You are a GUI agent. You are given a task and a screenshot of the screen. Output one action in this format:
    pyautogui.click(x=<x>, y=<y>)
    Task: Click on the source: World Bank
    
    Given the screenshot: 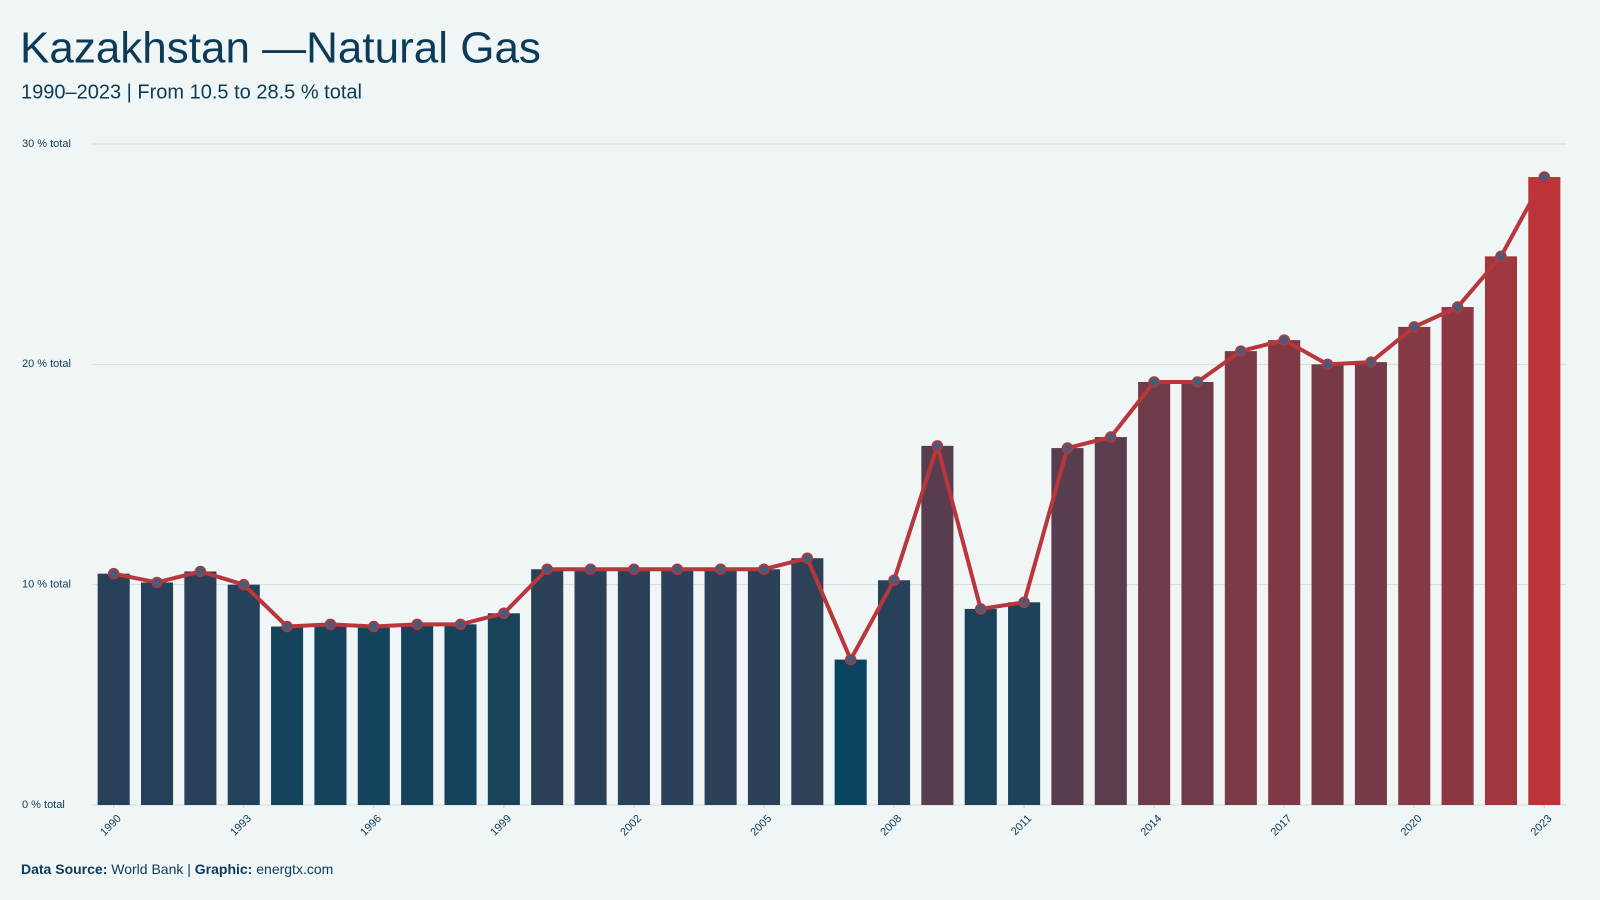 What is the action you would take?
    pyautogui.click(x=147, y=869)
    